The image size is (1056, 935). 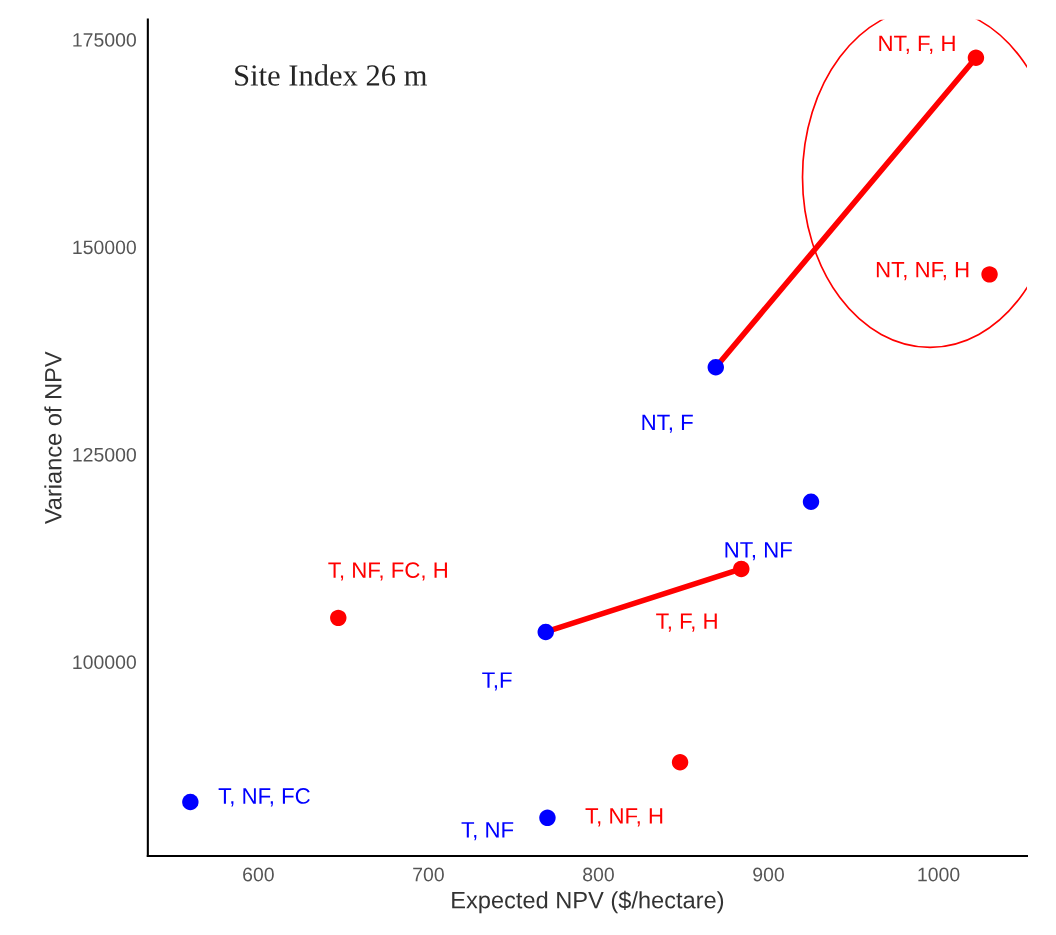 What do you see at coordinates (758, 551) in the screenshot?
I see `annotation: NT, NF` at bounding box center [758, 551].